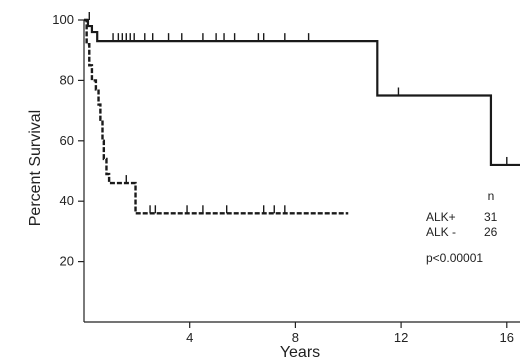 This screenshot has width=526, height=363. Describe the element at coordinates (491, 196) in the screenshot. I see `legend-n-header: n` at that location.